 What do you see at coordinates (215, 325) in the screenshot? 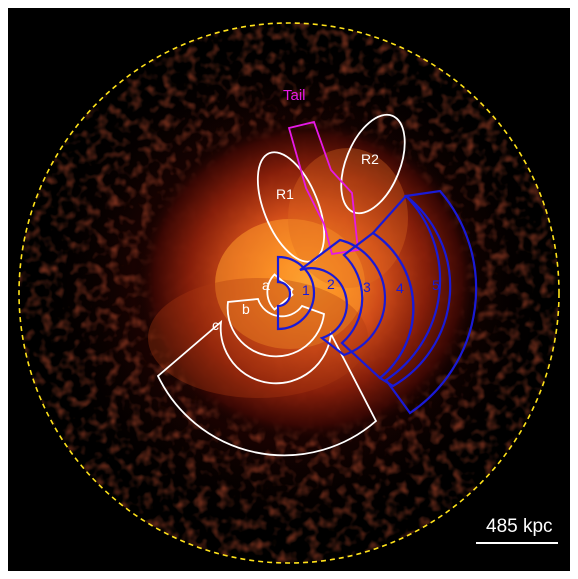
I see `label-c: c` at bounding box center [215, 325].